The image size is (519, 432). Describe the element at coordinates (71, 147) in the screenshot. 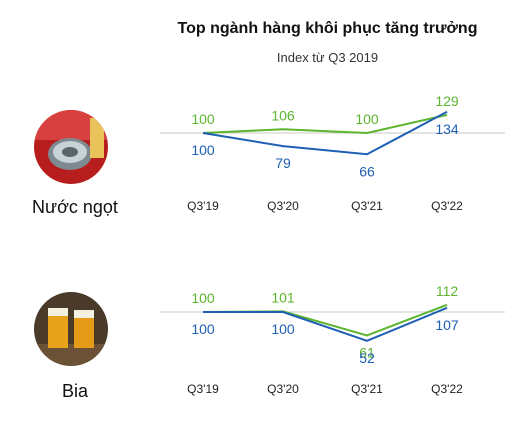

I see `soda-can-icon` at that location.